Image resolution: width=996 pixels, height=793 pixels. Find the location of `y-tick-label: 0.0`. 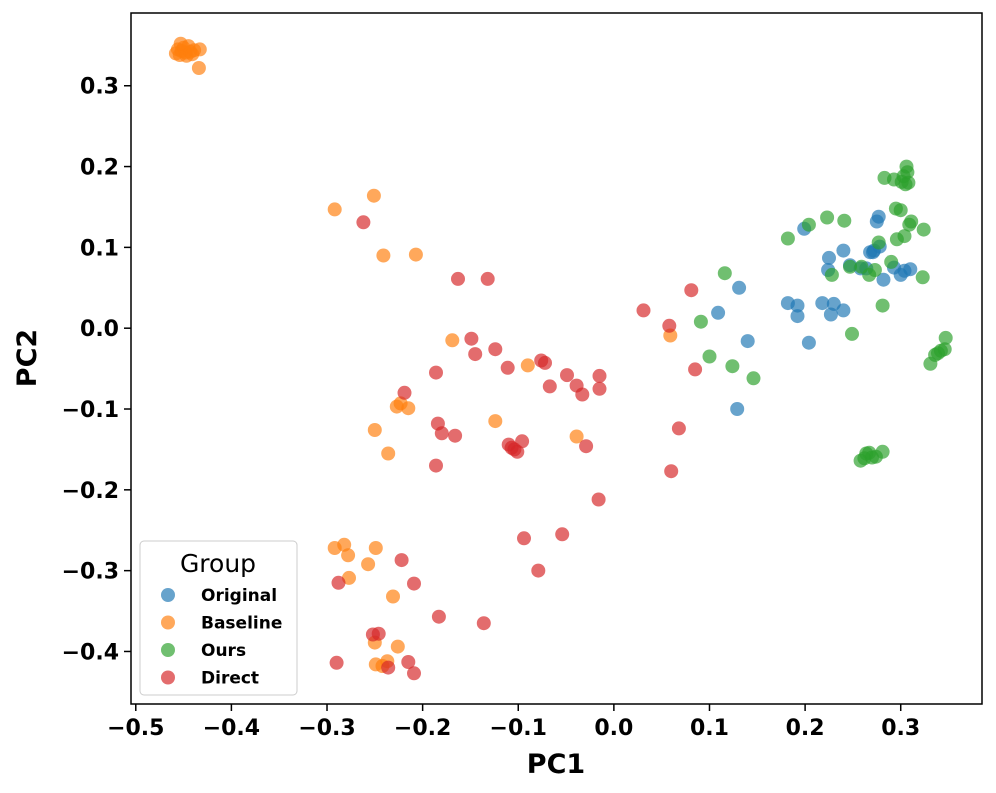

y-tick-label: 0.0 is located at coordinates (99, 329).